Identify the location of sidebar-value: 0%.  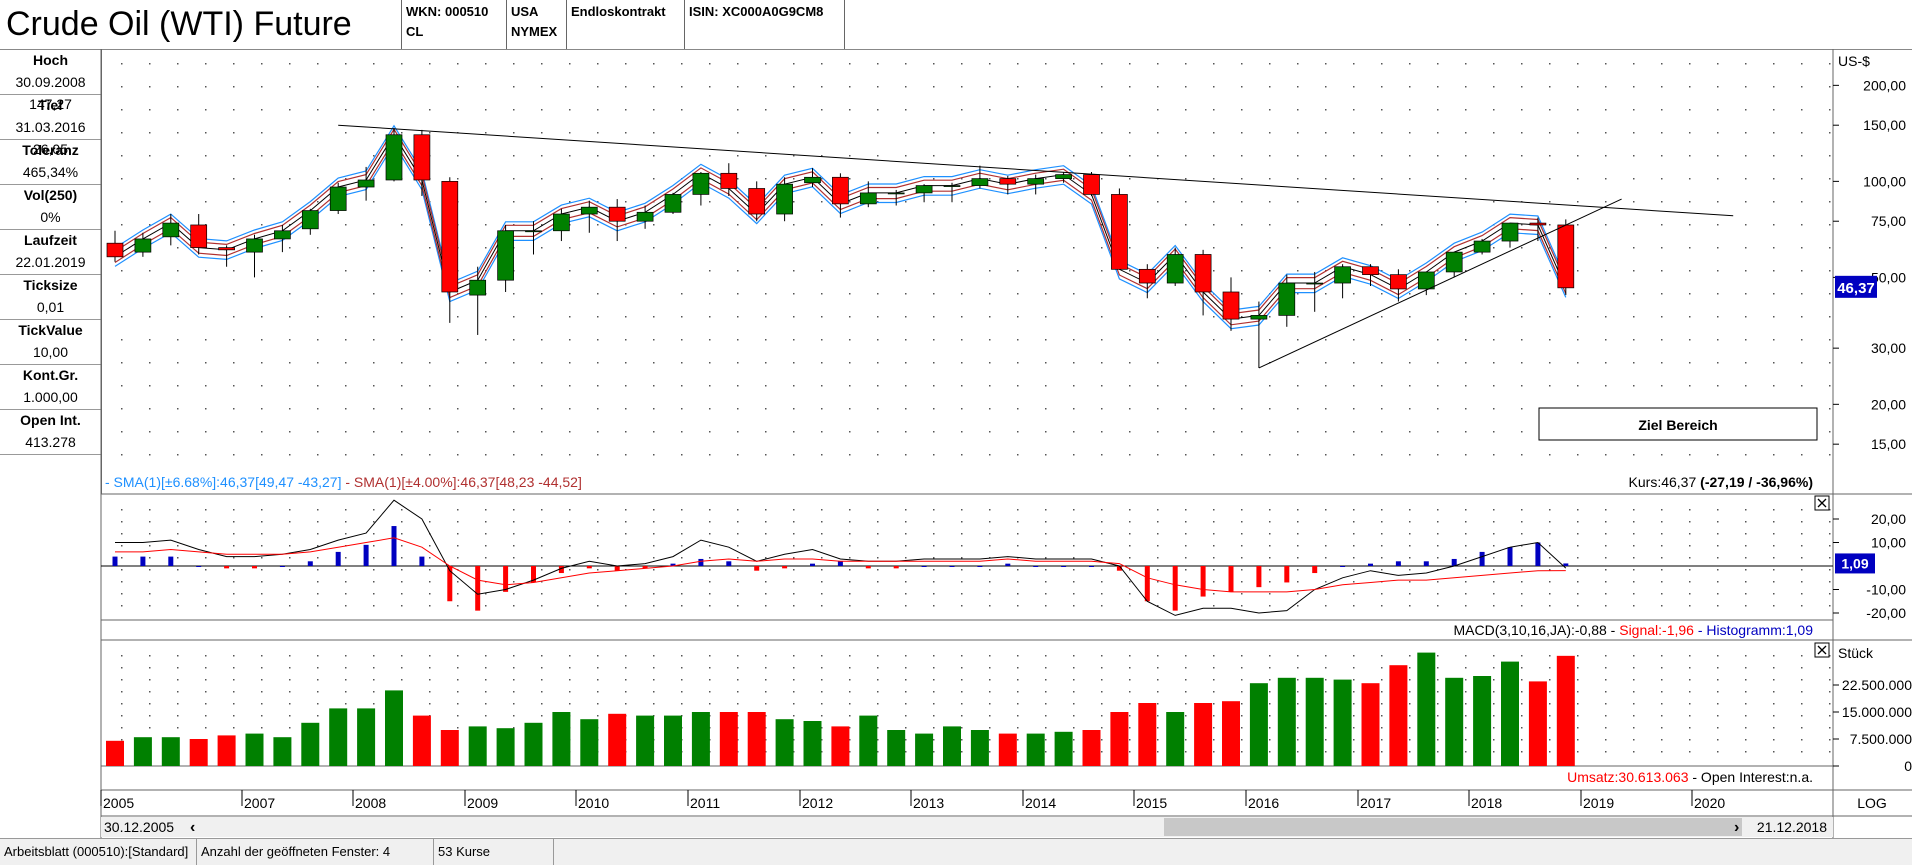
(50, 217).